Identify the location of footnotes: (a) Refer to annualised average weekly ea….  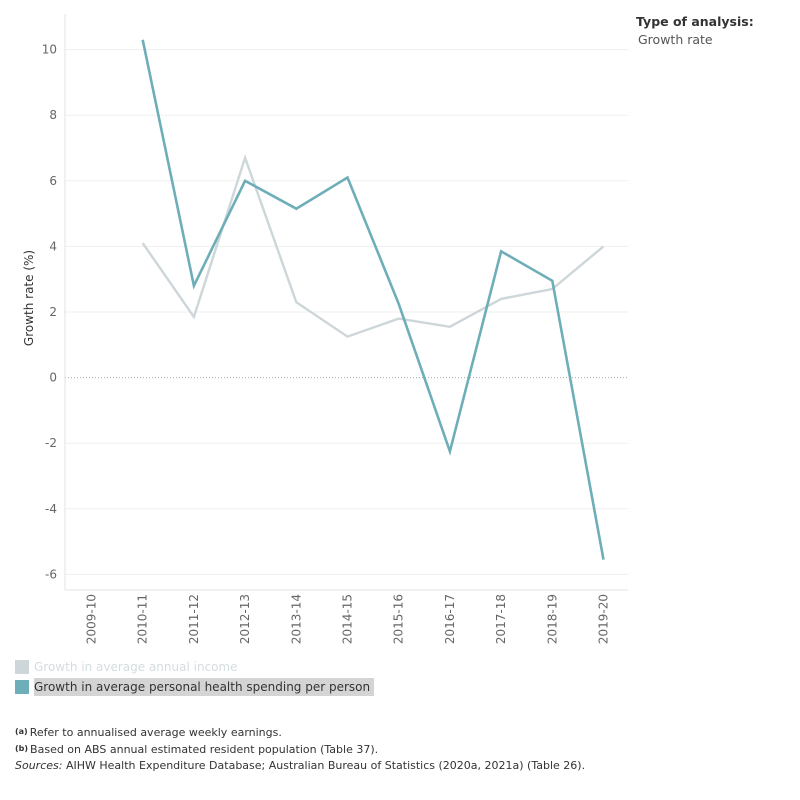
(300, 749).